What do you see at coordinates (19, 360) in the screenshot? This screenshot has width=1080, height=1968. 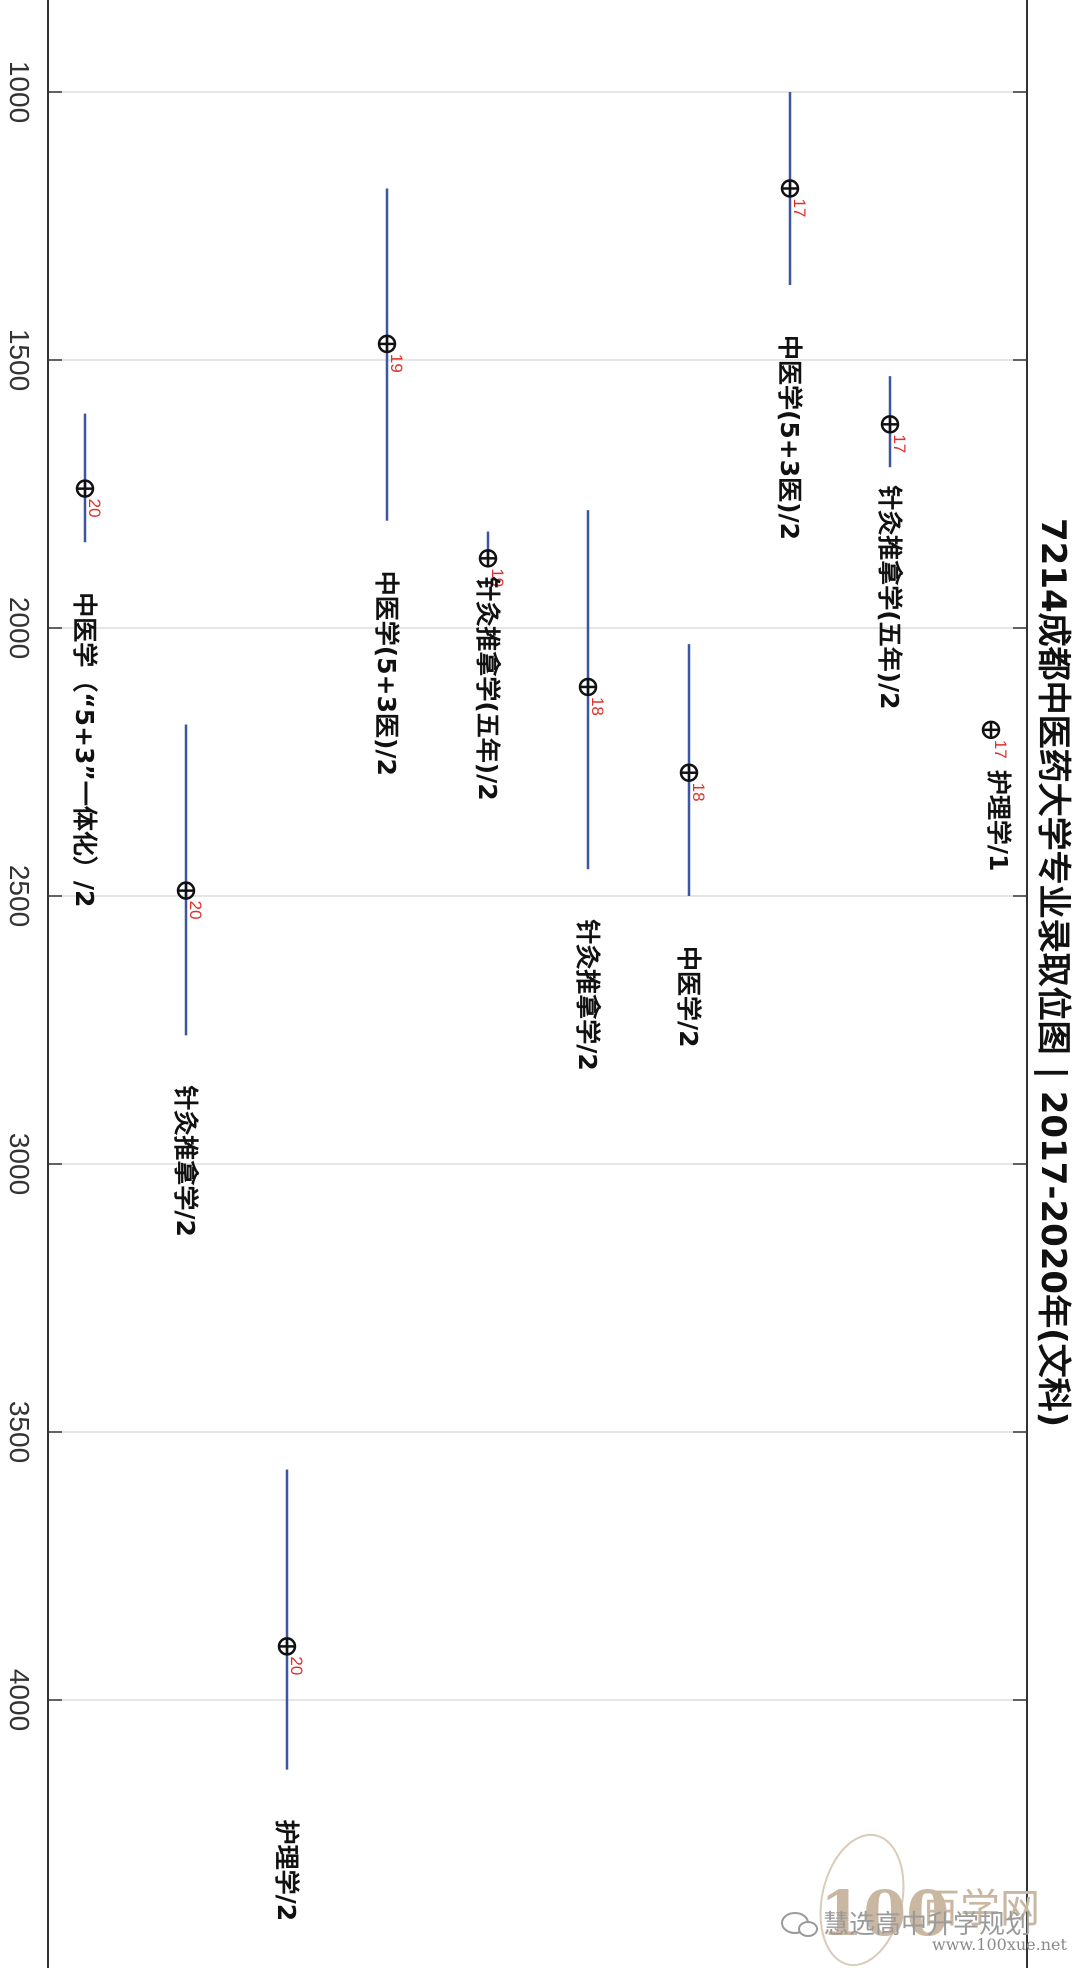 I see `y-tick-label: 1500` at bounding box center [19, 360].